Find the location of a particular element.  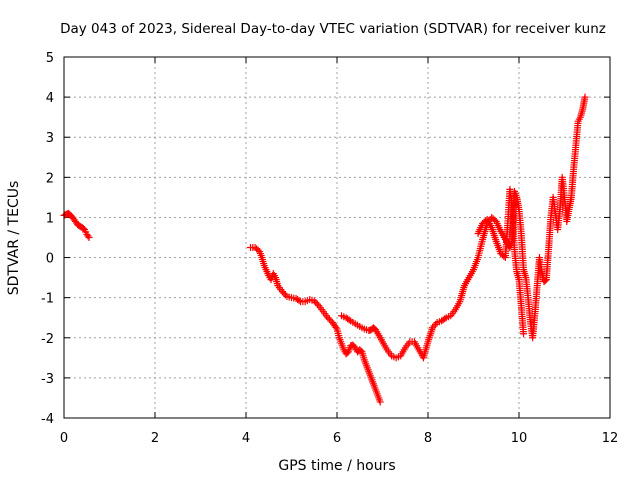

y-tick-label: -3 is located at coordinates (47, 379).